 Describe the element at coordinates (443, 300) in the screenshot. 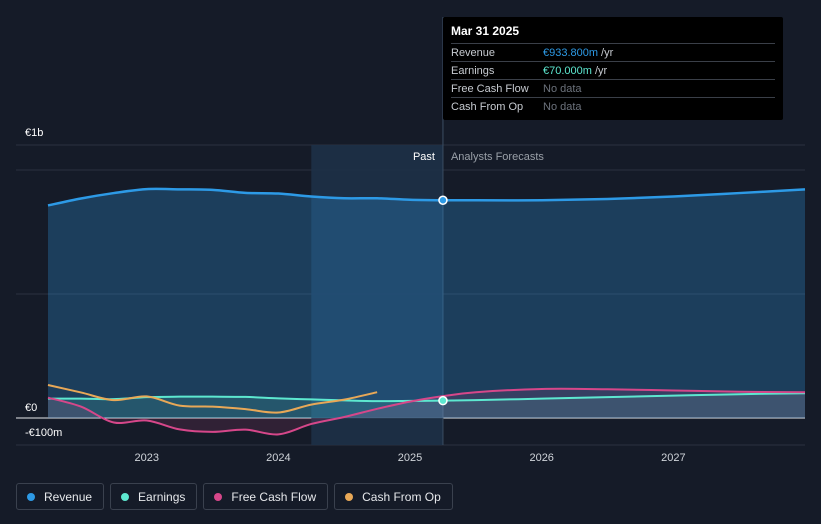

I see `marker-layer` at that location.